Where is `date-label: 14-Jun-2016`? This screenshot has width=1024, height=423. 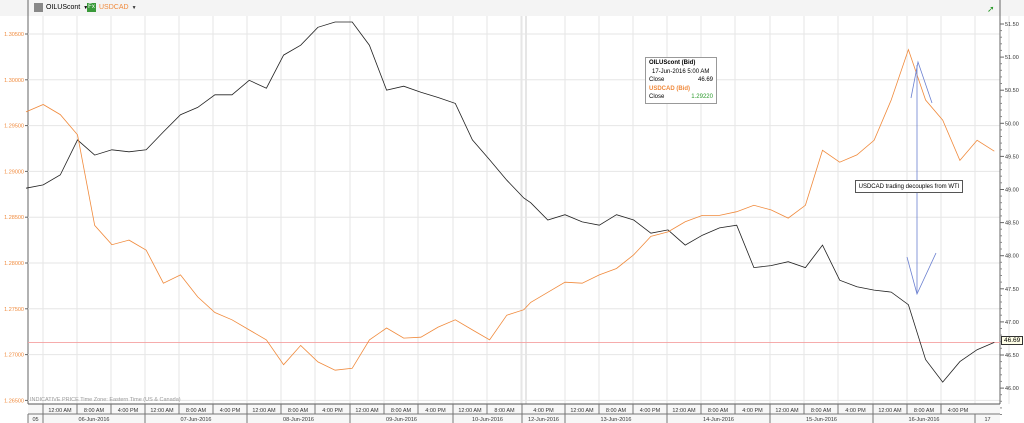
date-label: 14-Jun-2016 is located at coordinates (718, 420).